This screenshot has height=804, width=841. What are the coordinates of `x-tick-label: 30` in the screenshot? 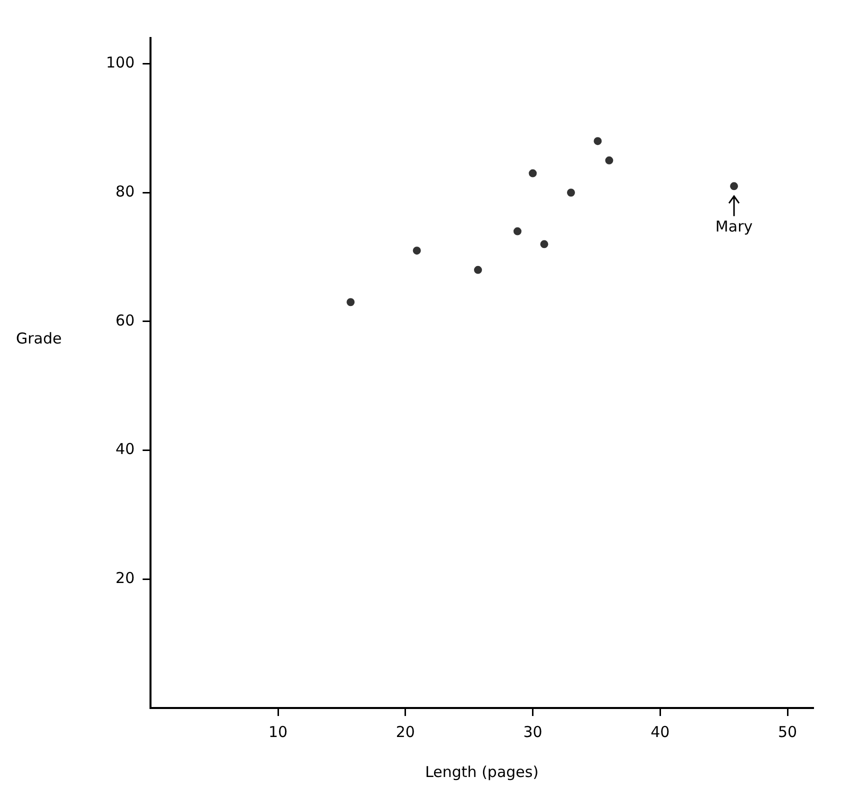 It's located at (532, 731).